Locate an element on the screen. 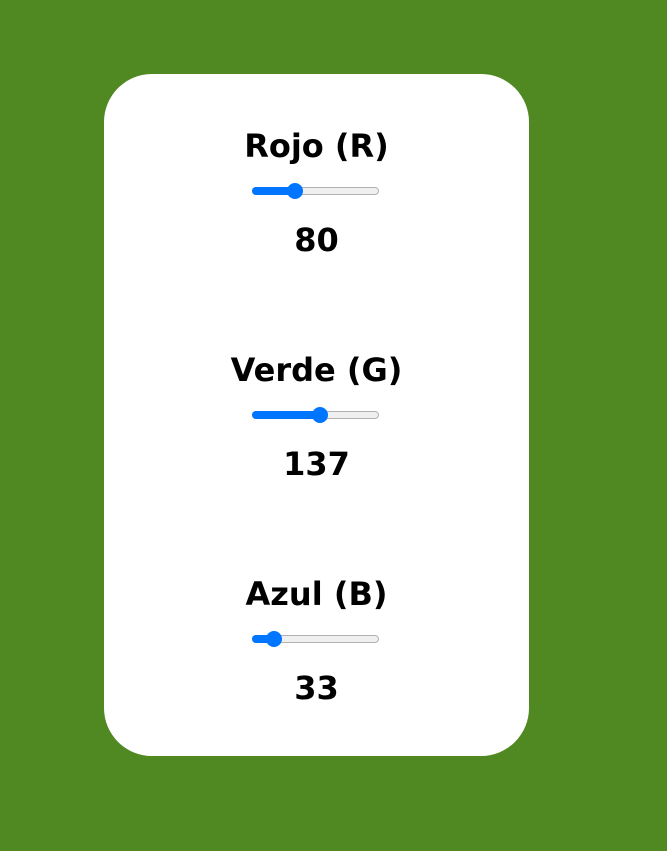  channel-blue-value: 33 is located at coordinates (316, 688).